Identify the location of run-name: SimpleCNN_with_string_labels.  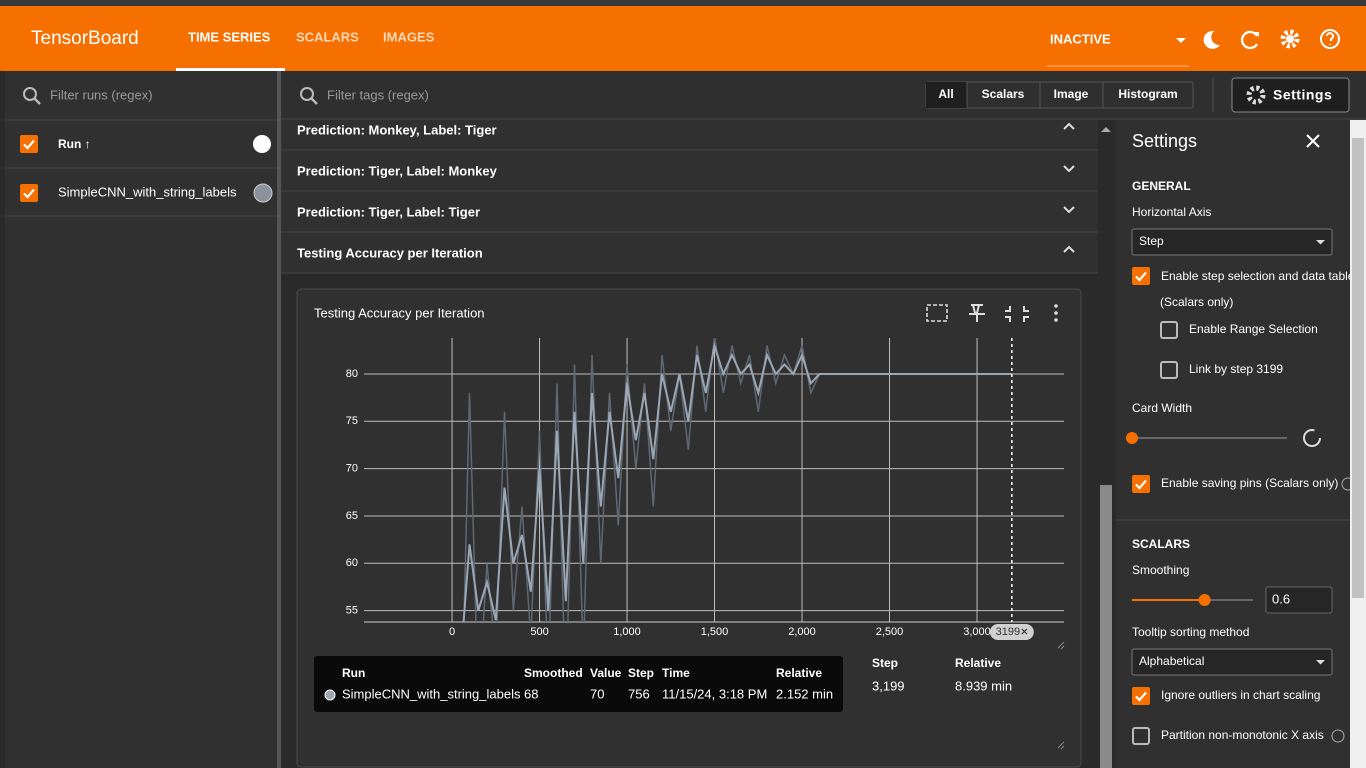
(147, 191).